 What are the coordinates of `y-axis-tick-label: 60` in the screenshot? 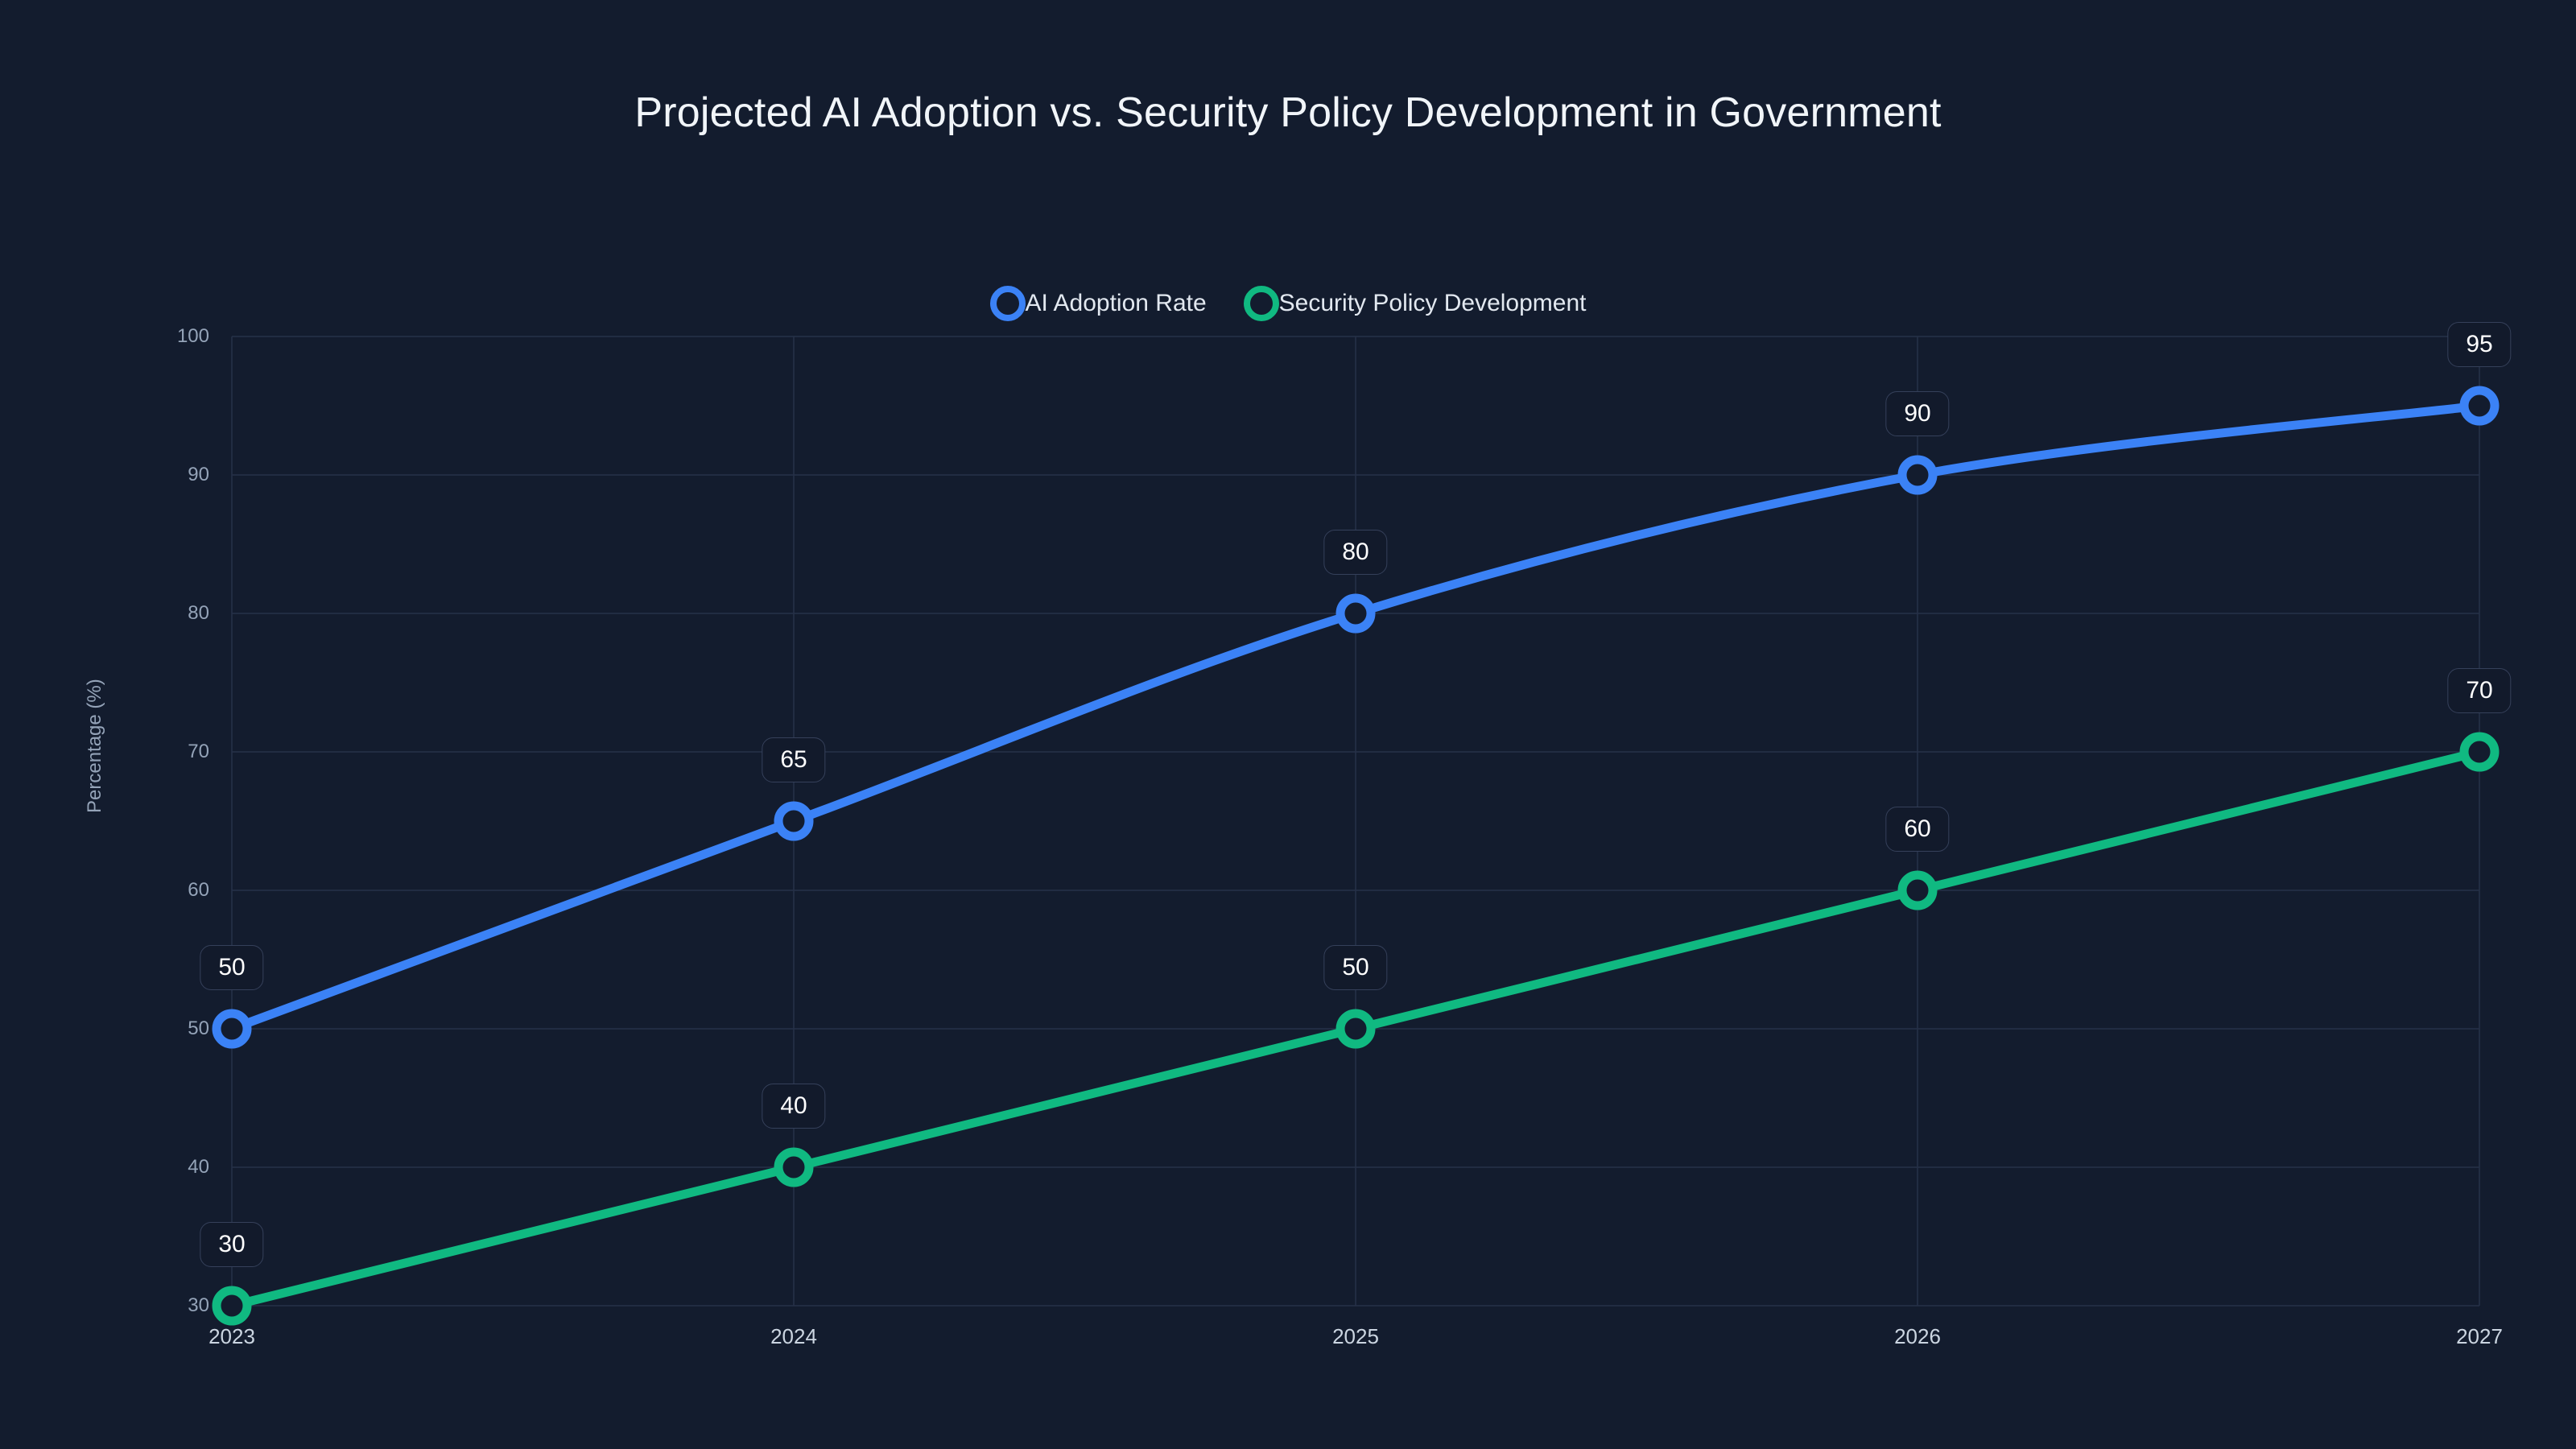 It's located at (198, 890).